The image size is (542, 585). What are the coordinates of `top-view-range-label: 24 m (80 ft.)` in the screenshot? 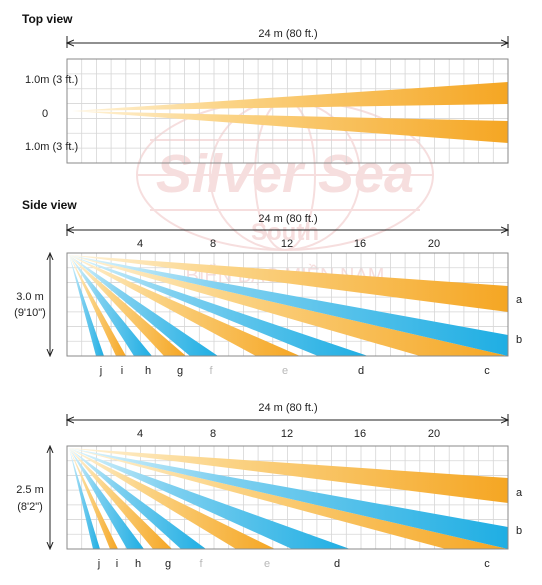 It's located at (287, 34).